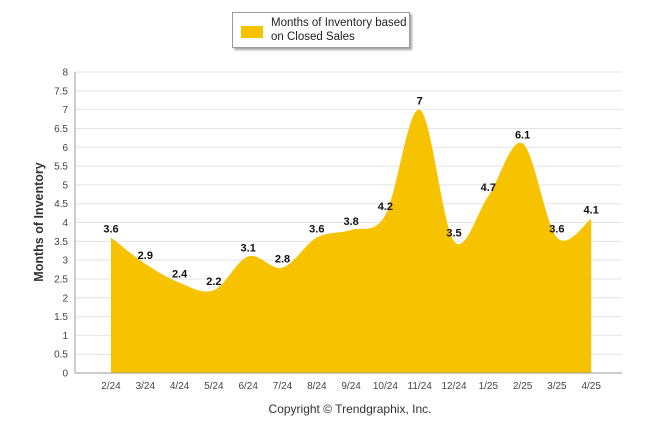 The image size is (646, 434). I want to click on x-tick-label: 11/24, so click(420, 386).